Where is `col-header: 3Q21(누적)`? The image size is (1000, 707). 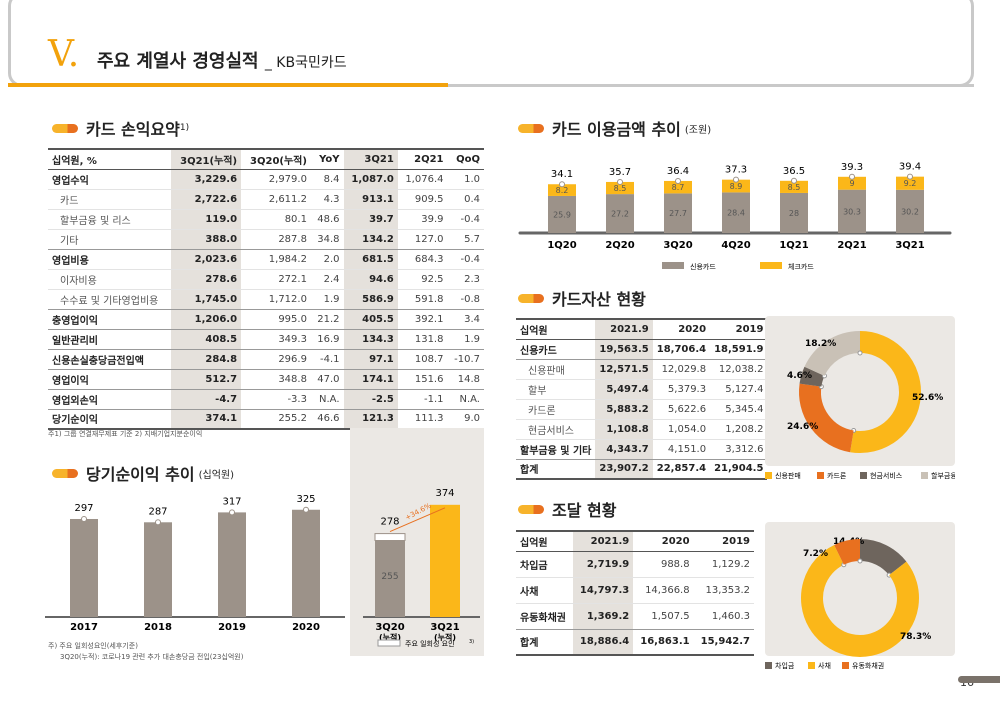
col-header: 3Q21(누적) is located at coordinates (206, 159).